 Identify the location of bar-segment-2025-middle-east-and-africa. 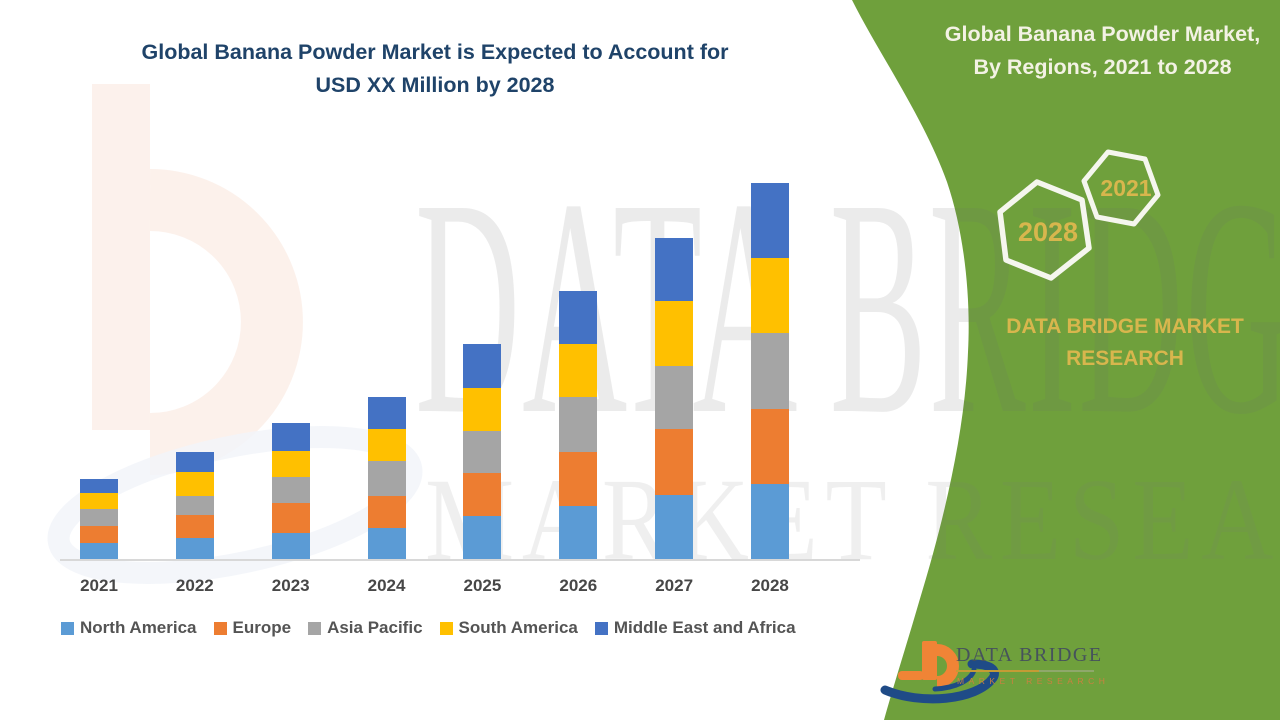
(482, 366).